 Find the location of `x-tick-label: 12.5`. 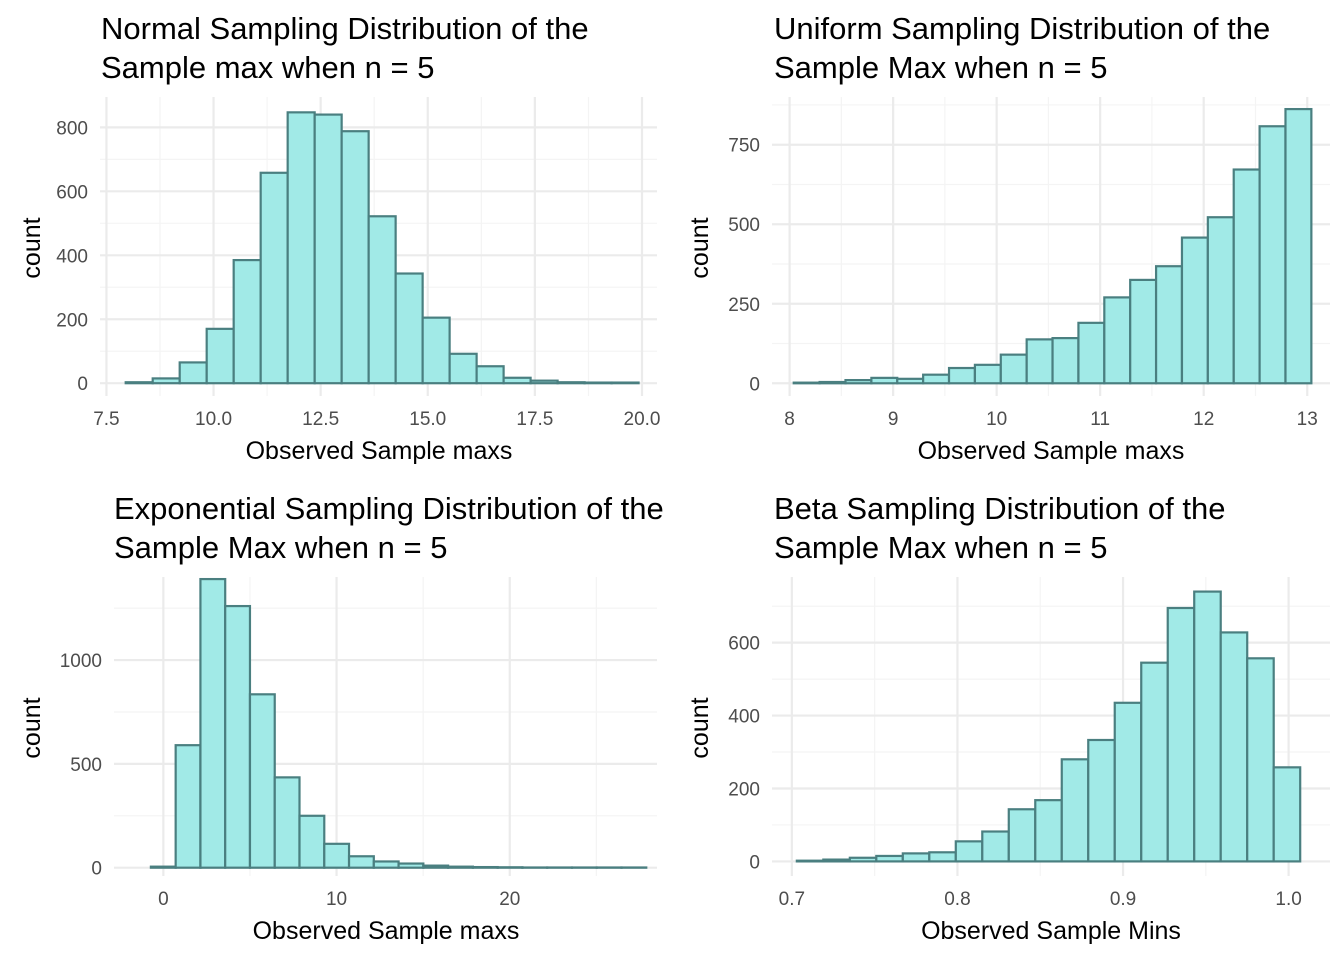

x-tick-label: 12.5 is located at coordinates (320, 419).